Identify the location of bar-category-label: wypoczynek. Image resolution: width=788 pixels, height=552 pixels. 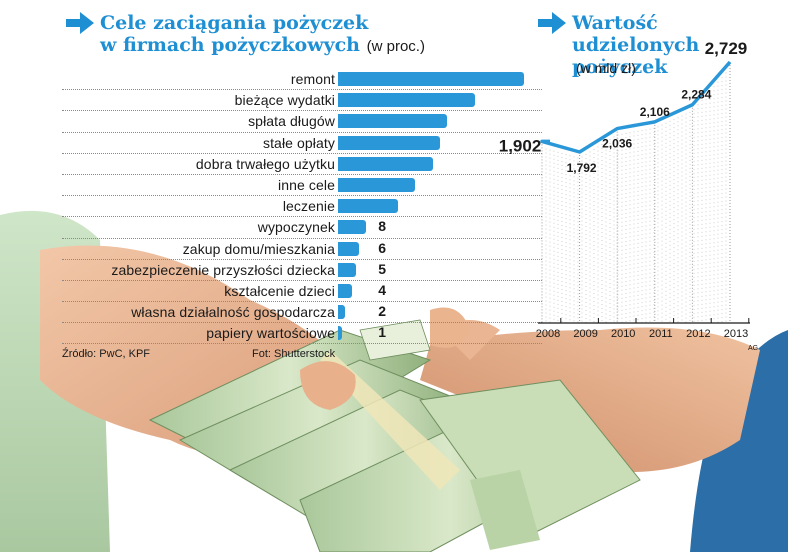
(296, 227).